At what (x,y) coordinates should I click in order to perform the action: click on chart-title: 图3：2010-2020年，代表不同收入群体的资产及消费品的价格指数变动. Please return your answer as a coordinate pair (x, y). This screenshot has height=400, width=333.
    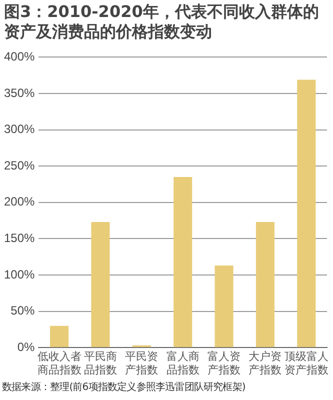
    Looking at the image, I should click on (161, 22).